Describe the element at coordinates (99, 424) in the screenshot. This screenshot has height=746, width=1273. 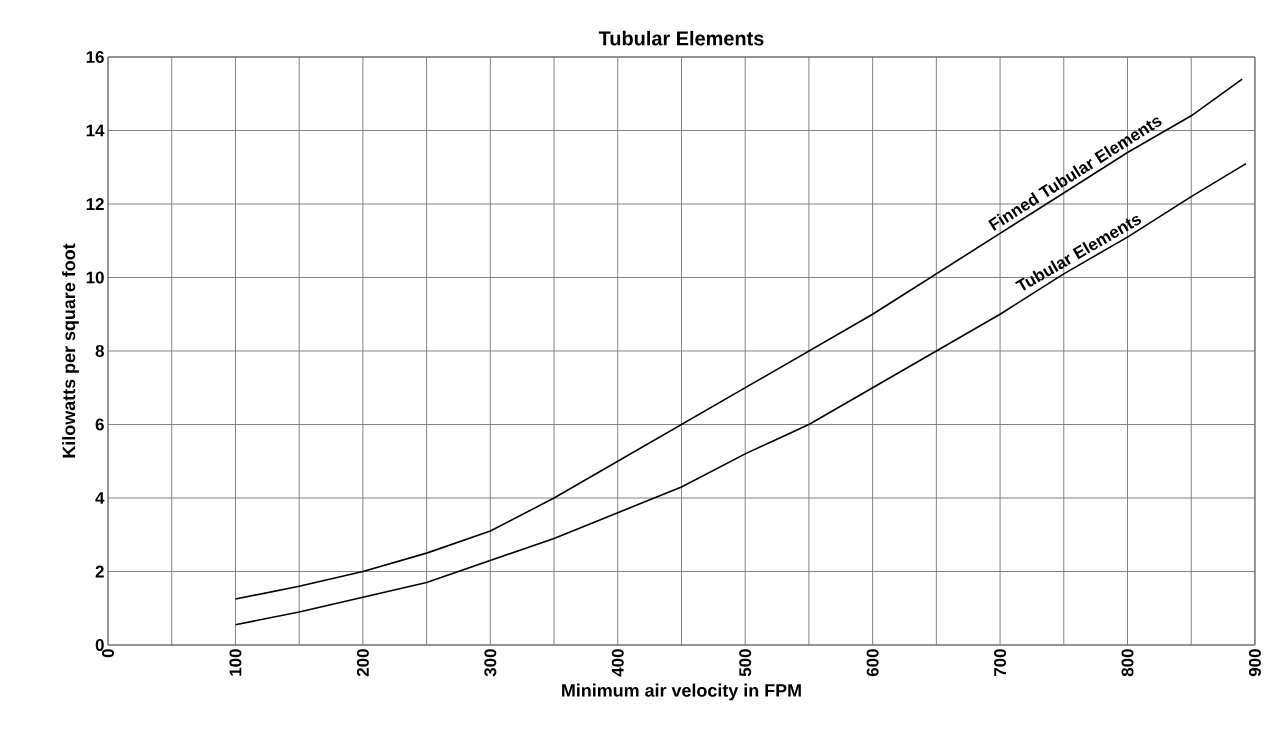
I see `y-tick-label: 6` at that location.